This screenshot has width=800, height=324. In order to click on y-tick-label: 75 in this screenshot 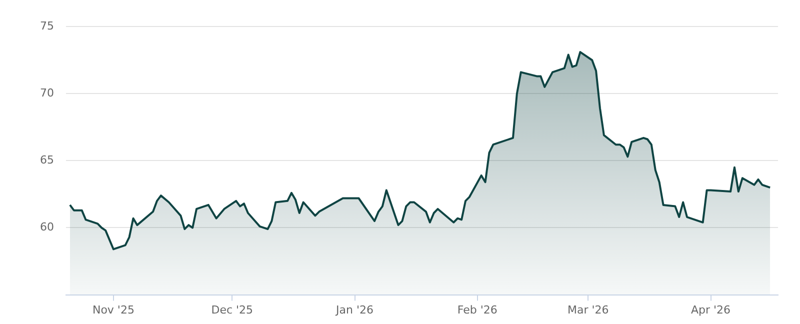, I will do `click(47, 25)`.